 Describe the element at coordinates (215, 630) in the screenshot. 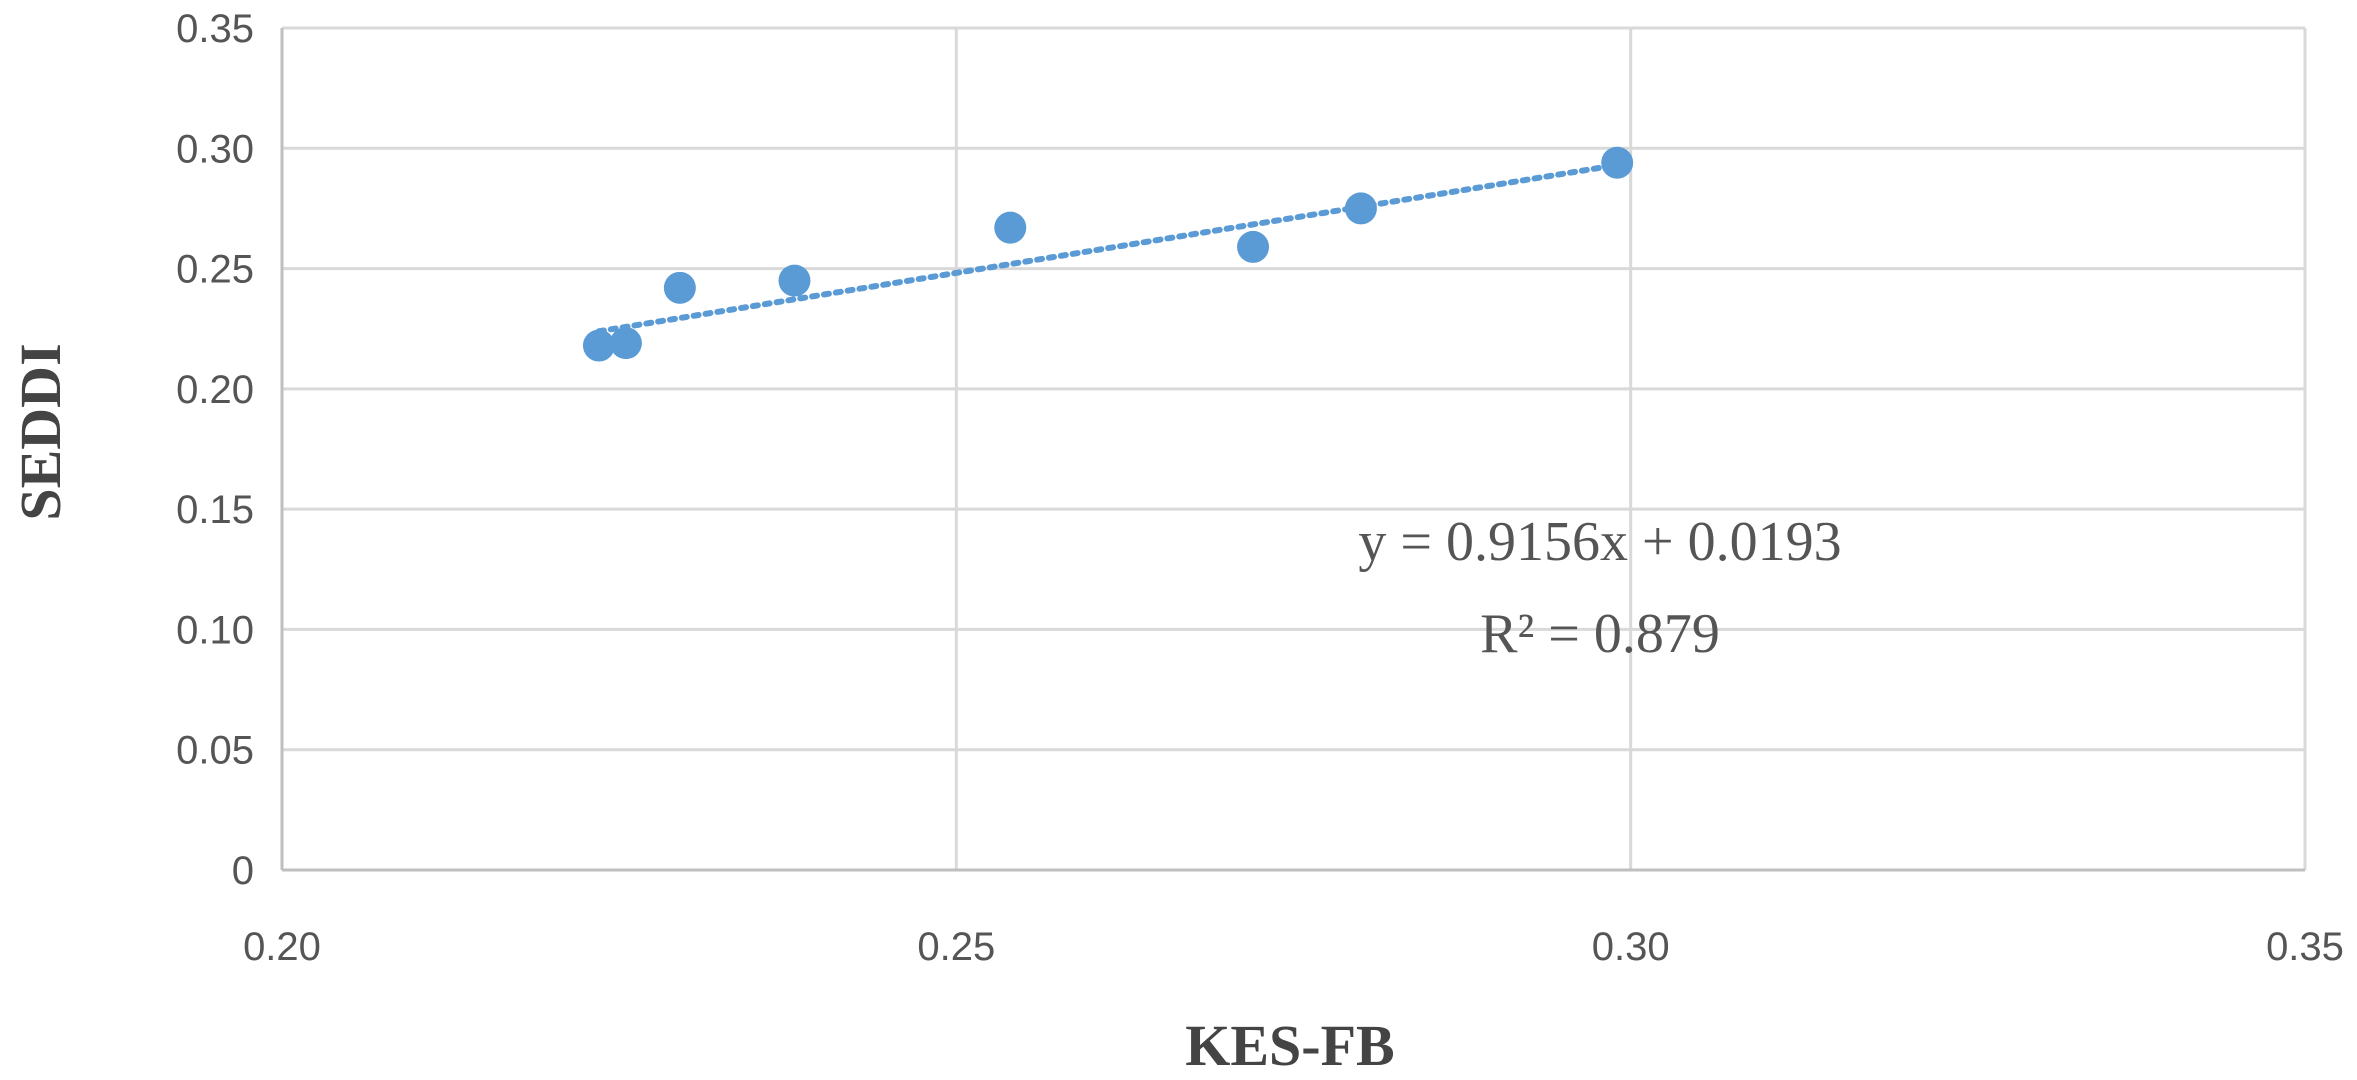

I see `y-tick-label: 0.10` at that location.